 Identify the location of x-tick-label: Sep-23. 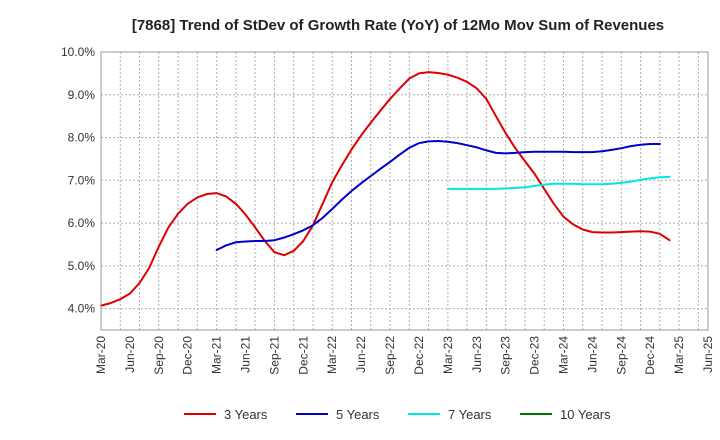
(506, 355).